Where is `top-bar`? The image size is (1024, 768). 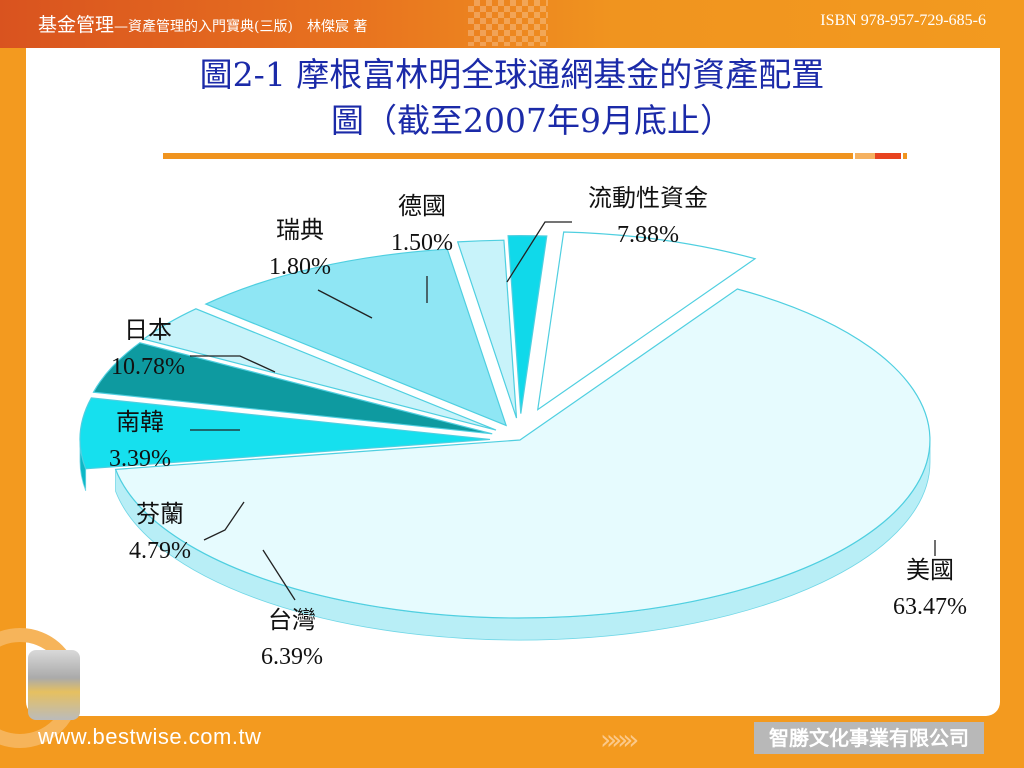
top-bar is located at coordinates (512, 24).